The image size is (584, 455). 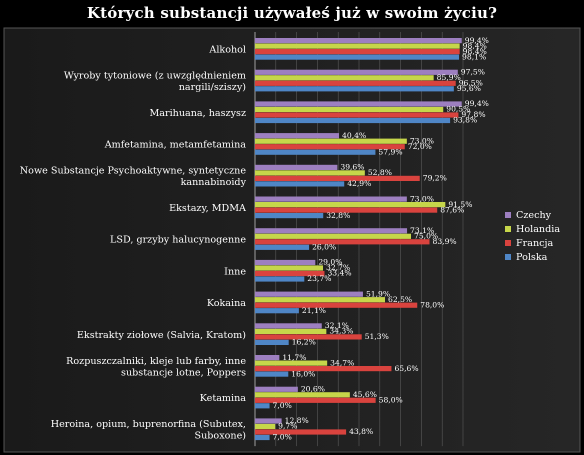 I want to click on data-label: 32,7%, so click(x=338, y=267).